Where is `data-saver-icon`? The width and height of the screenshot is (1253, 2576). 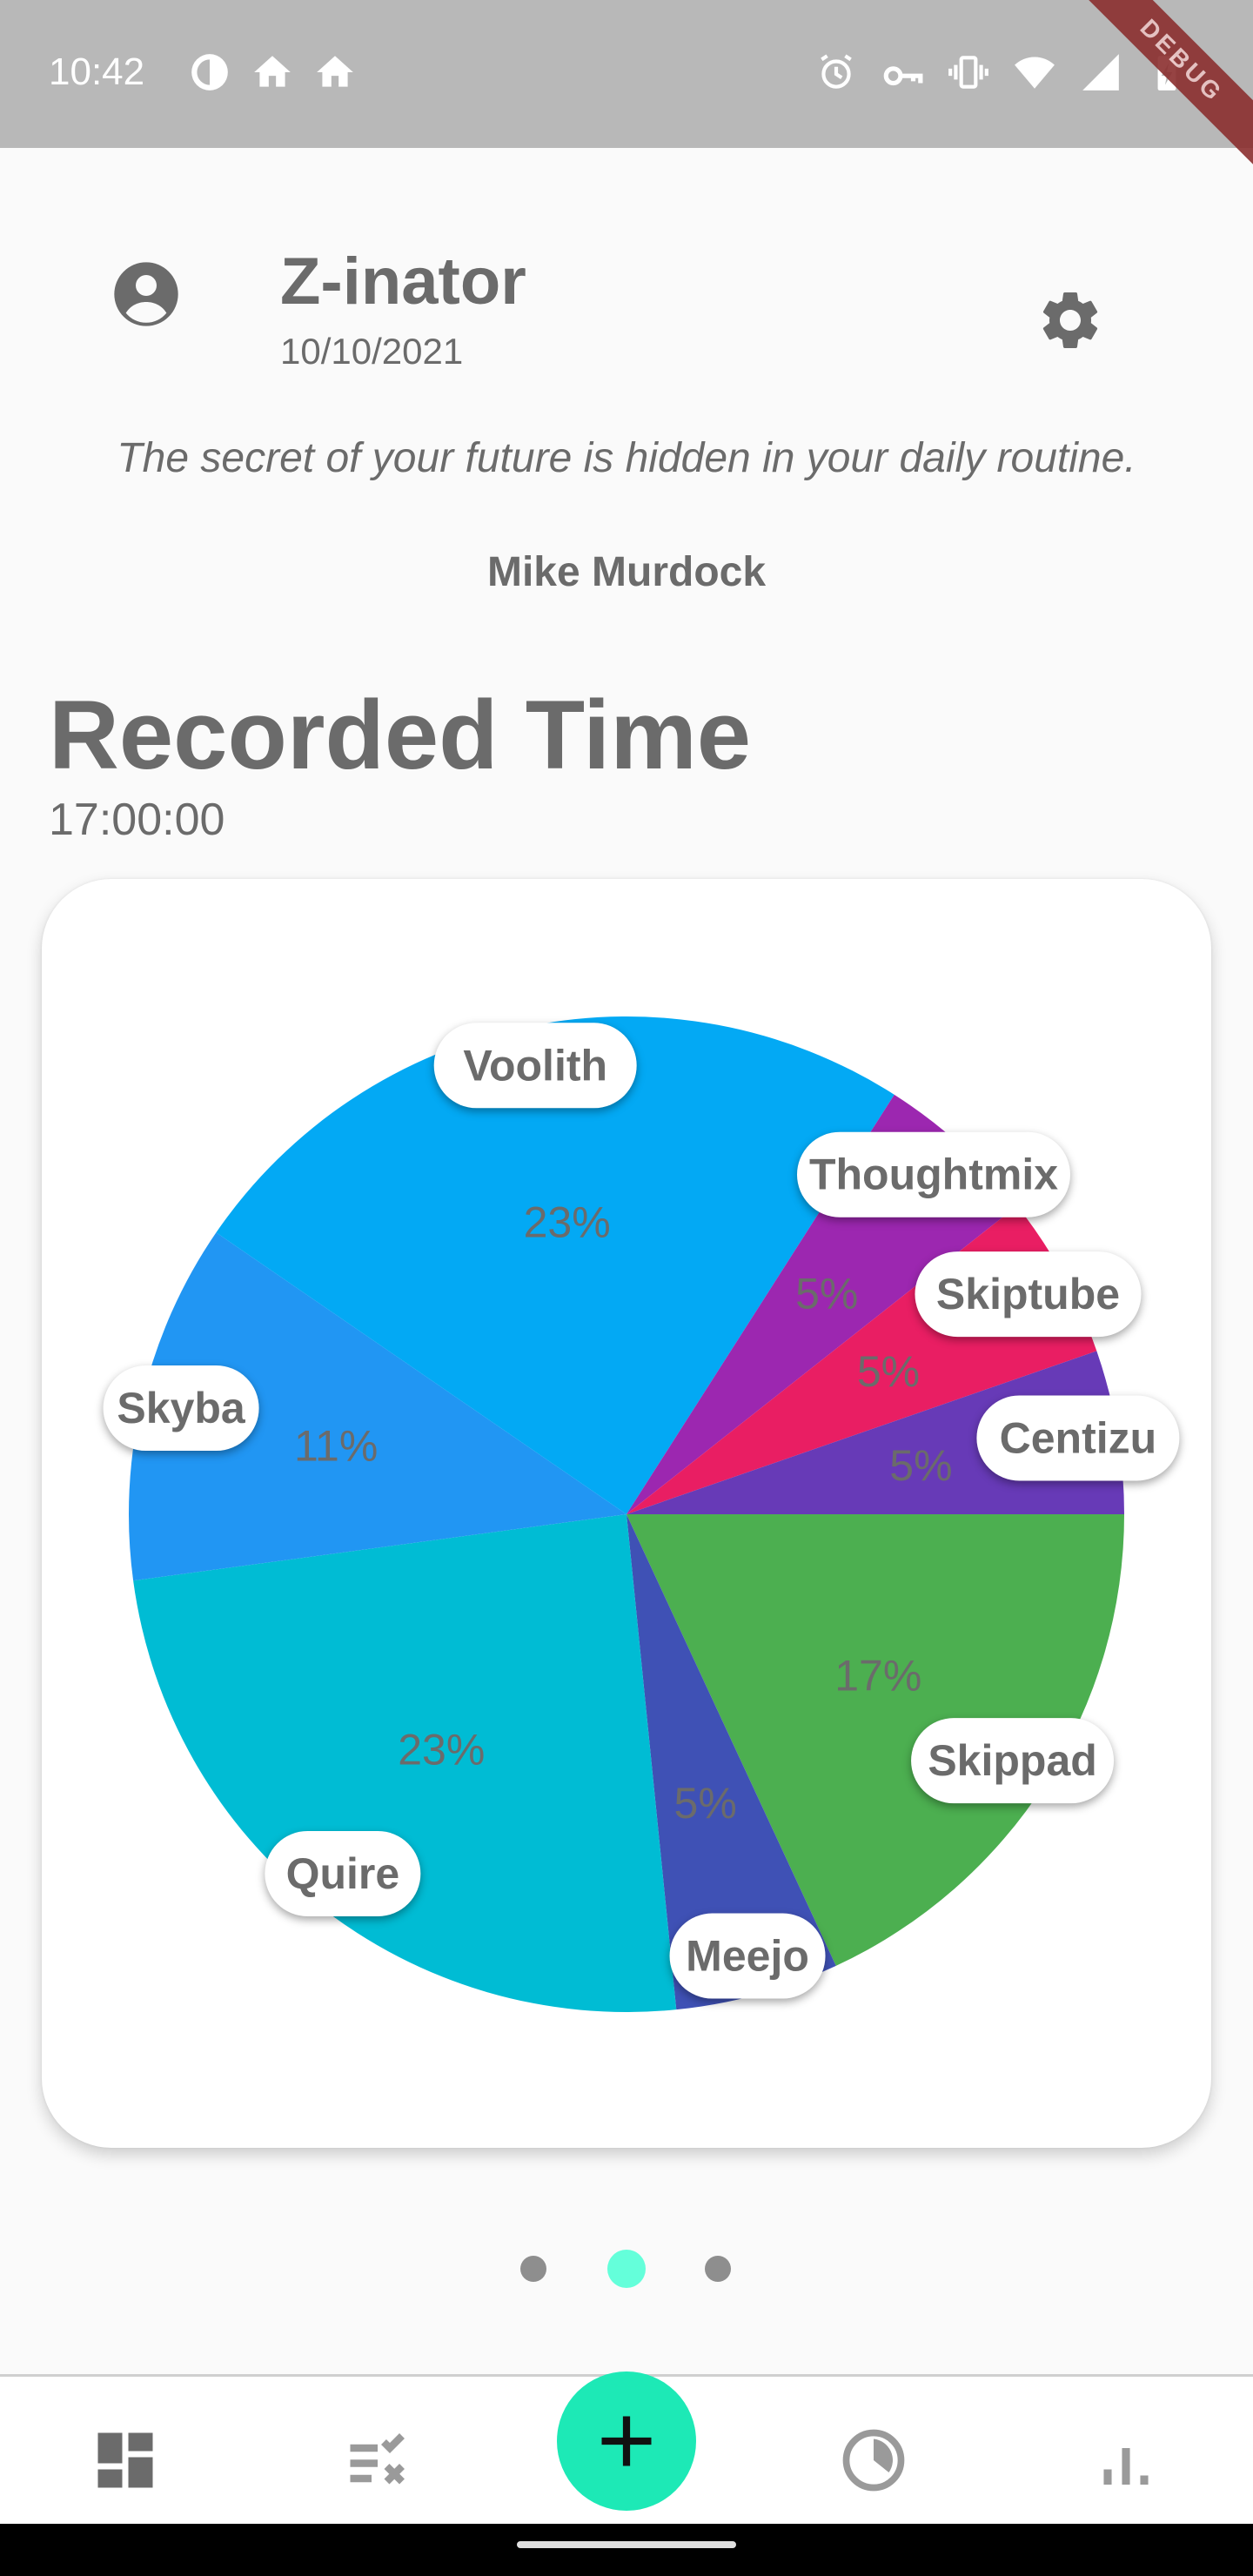 data-saver-icon is located at coordinates (209, 72).